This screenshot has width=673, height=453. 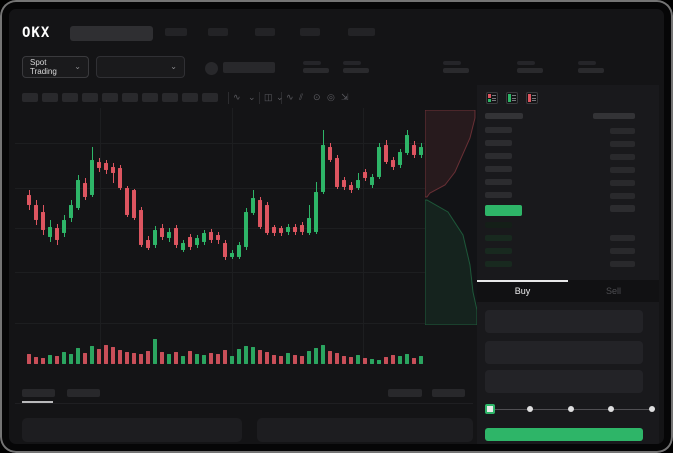 What do you see at coordinates (564, 434) in the screenshot?
I see `buy-submit-button` at bounding box center [564, 434].